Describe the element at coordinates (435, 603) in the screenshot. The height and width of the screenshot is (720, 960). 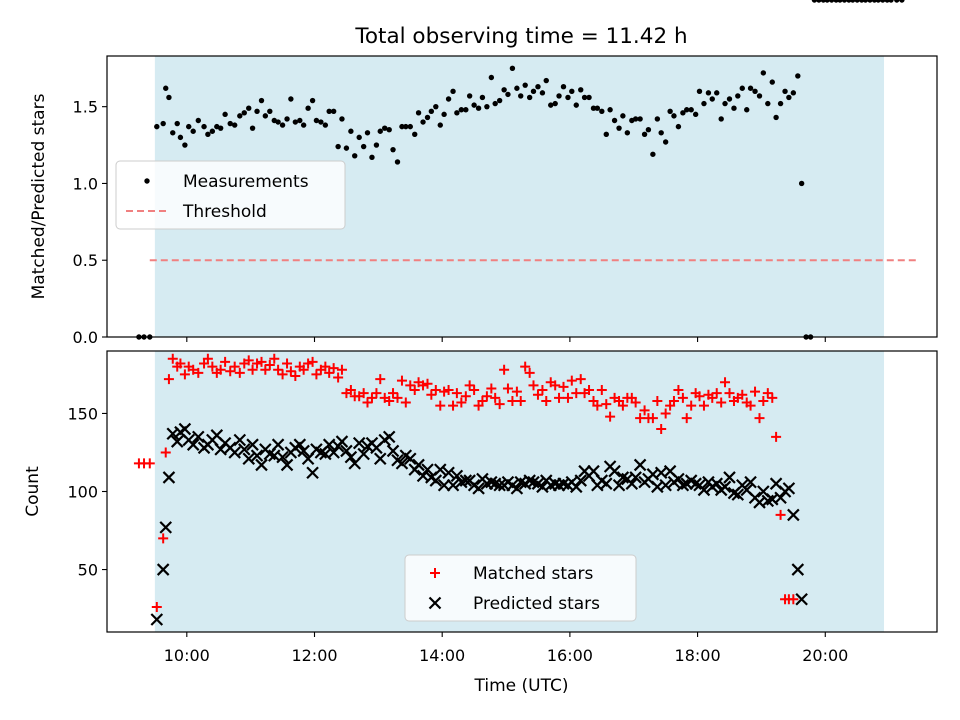
I see `legend-predicted-marker` at that location.